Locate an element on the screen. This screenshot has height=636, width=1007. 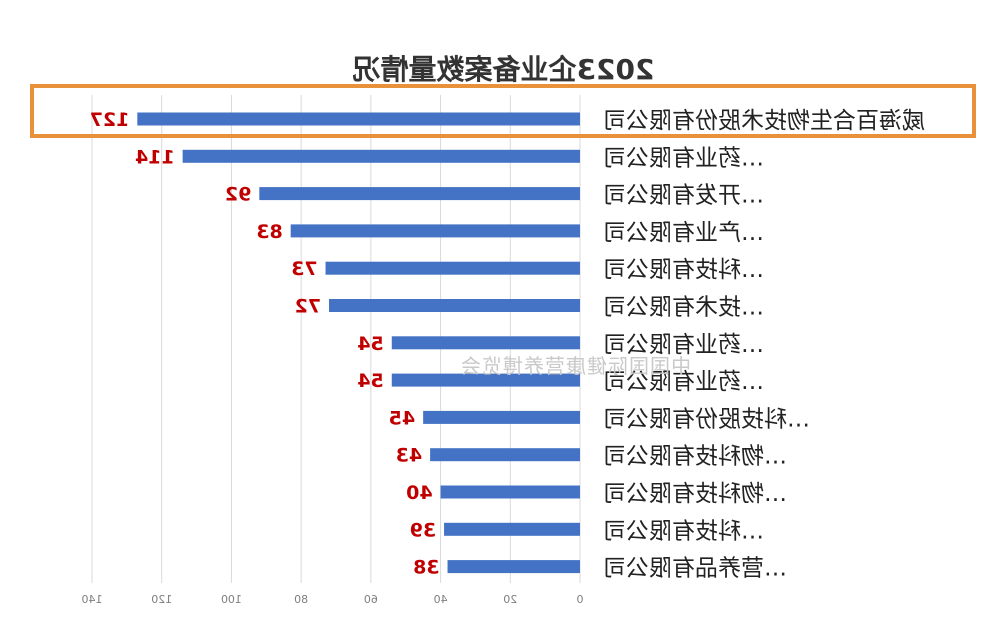
x-tick-label: 140 is located at coordinates (92, 599).